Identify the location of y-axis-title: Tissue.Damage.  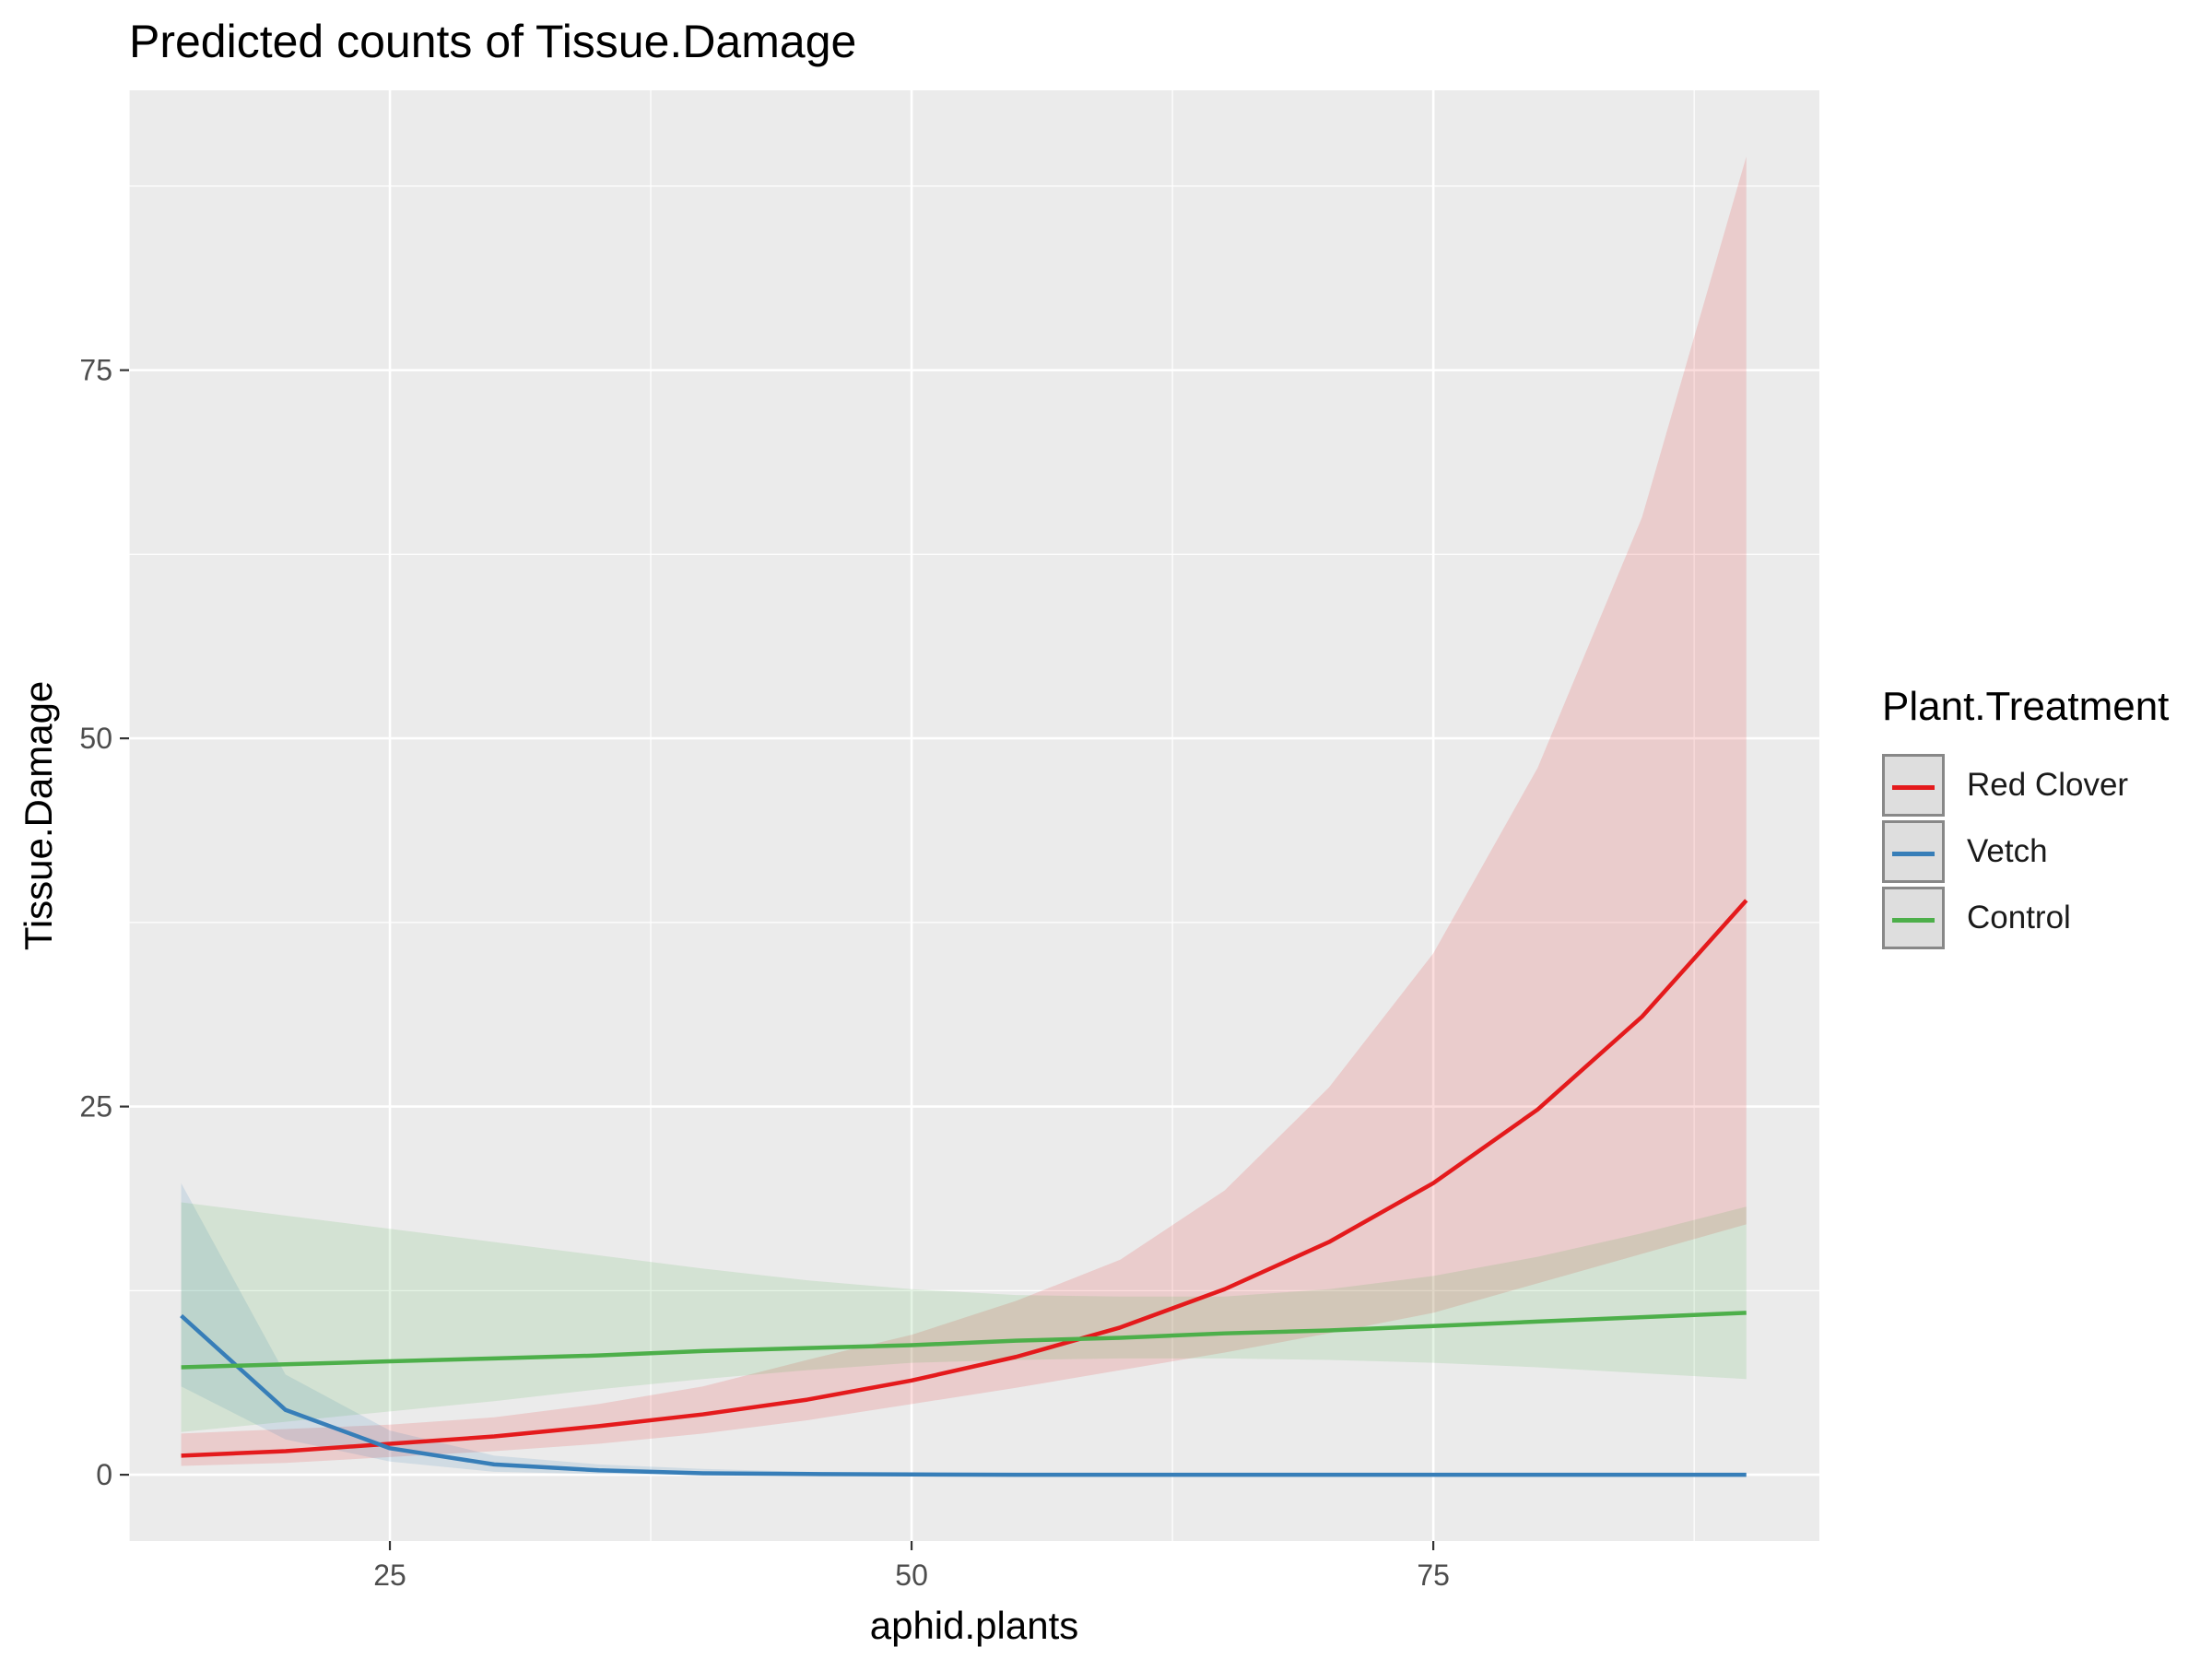
(38, 816).